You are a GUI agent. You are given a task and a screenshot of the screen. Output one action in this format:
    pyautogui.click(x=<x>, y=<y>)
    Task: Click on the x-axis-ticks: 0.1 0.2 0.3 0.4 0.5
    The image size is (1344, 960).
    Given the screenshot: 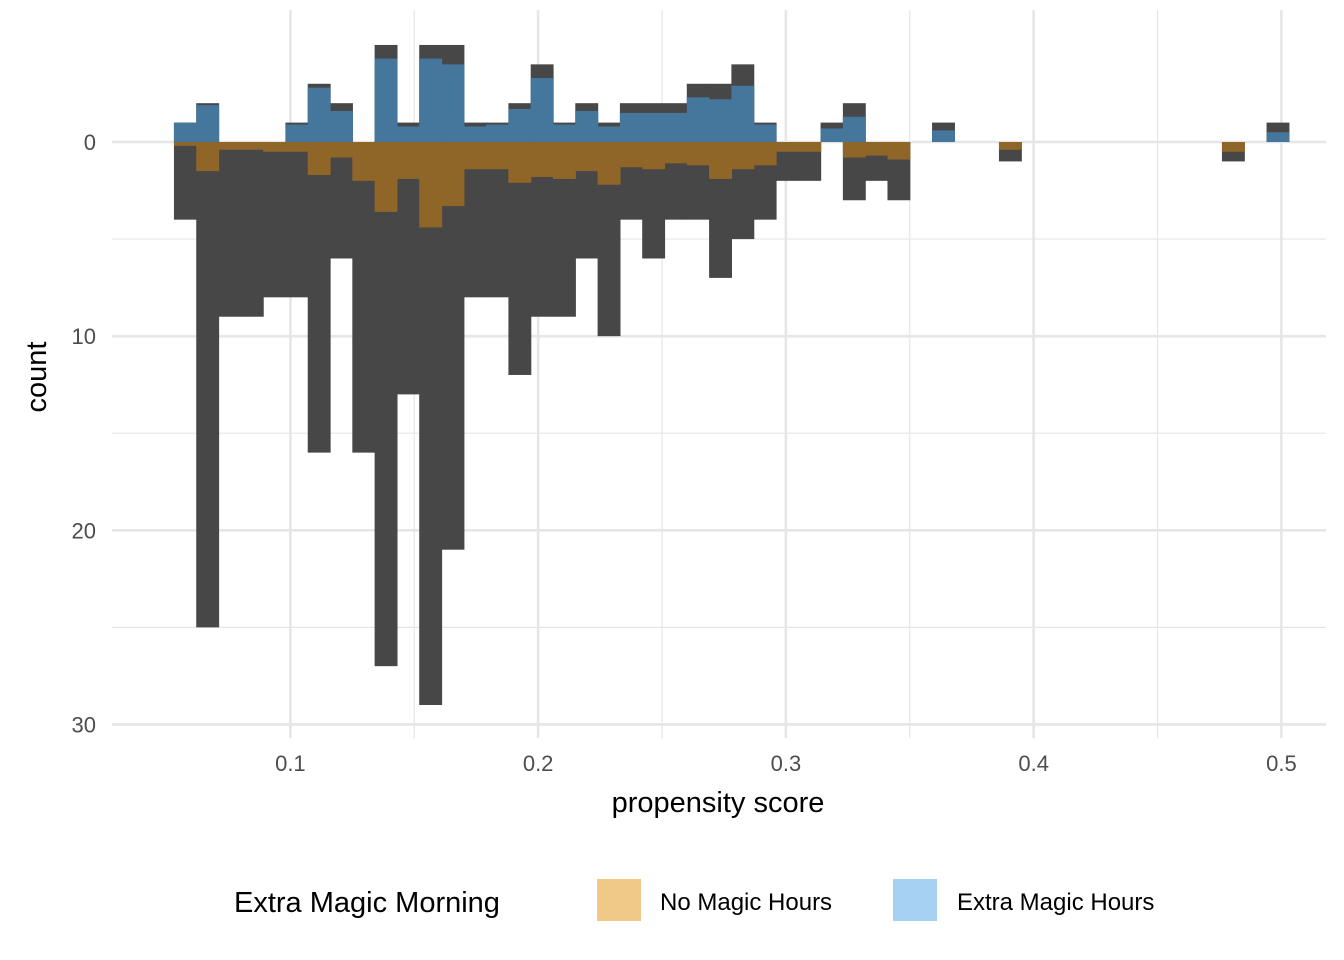 What is the action you would take?
    pyautogui.click(x=786, y=763)
    